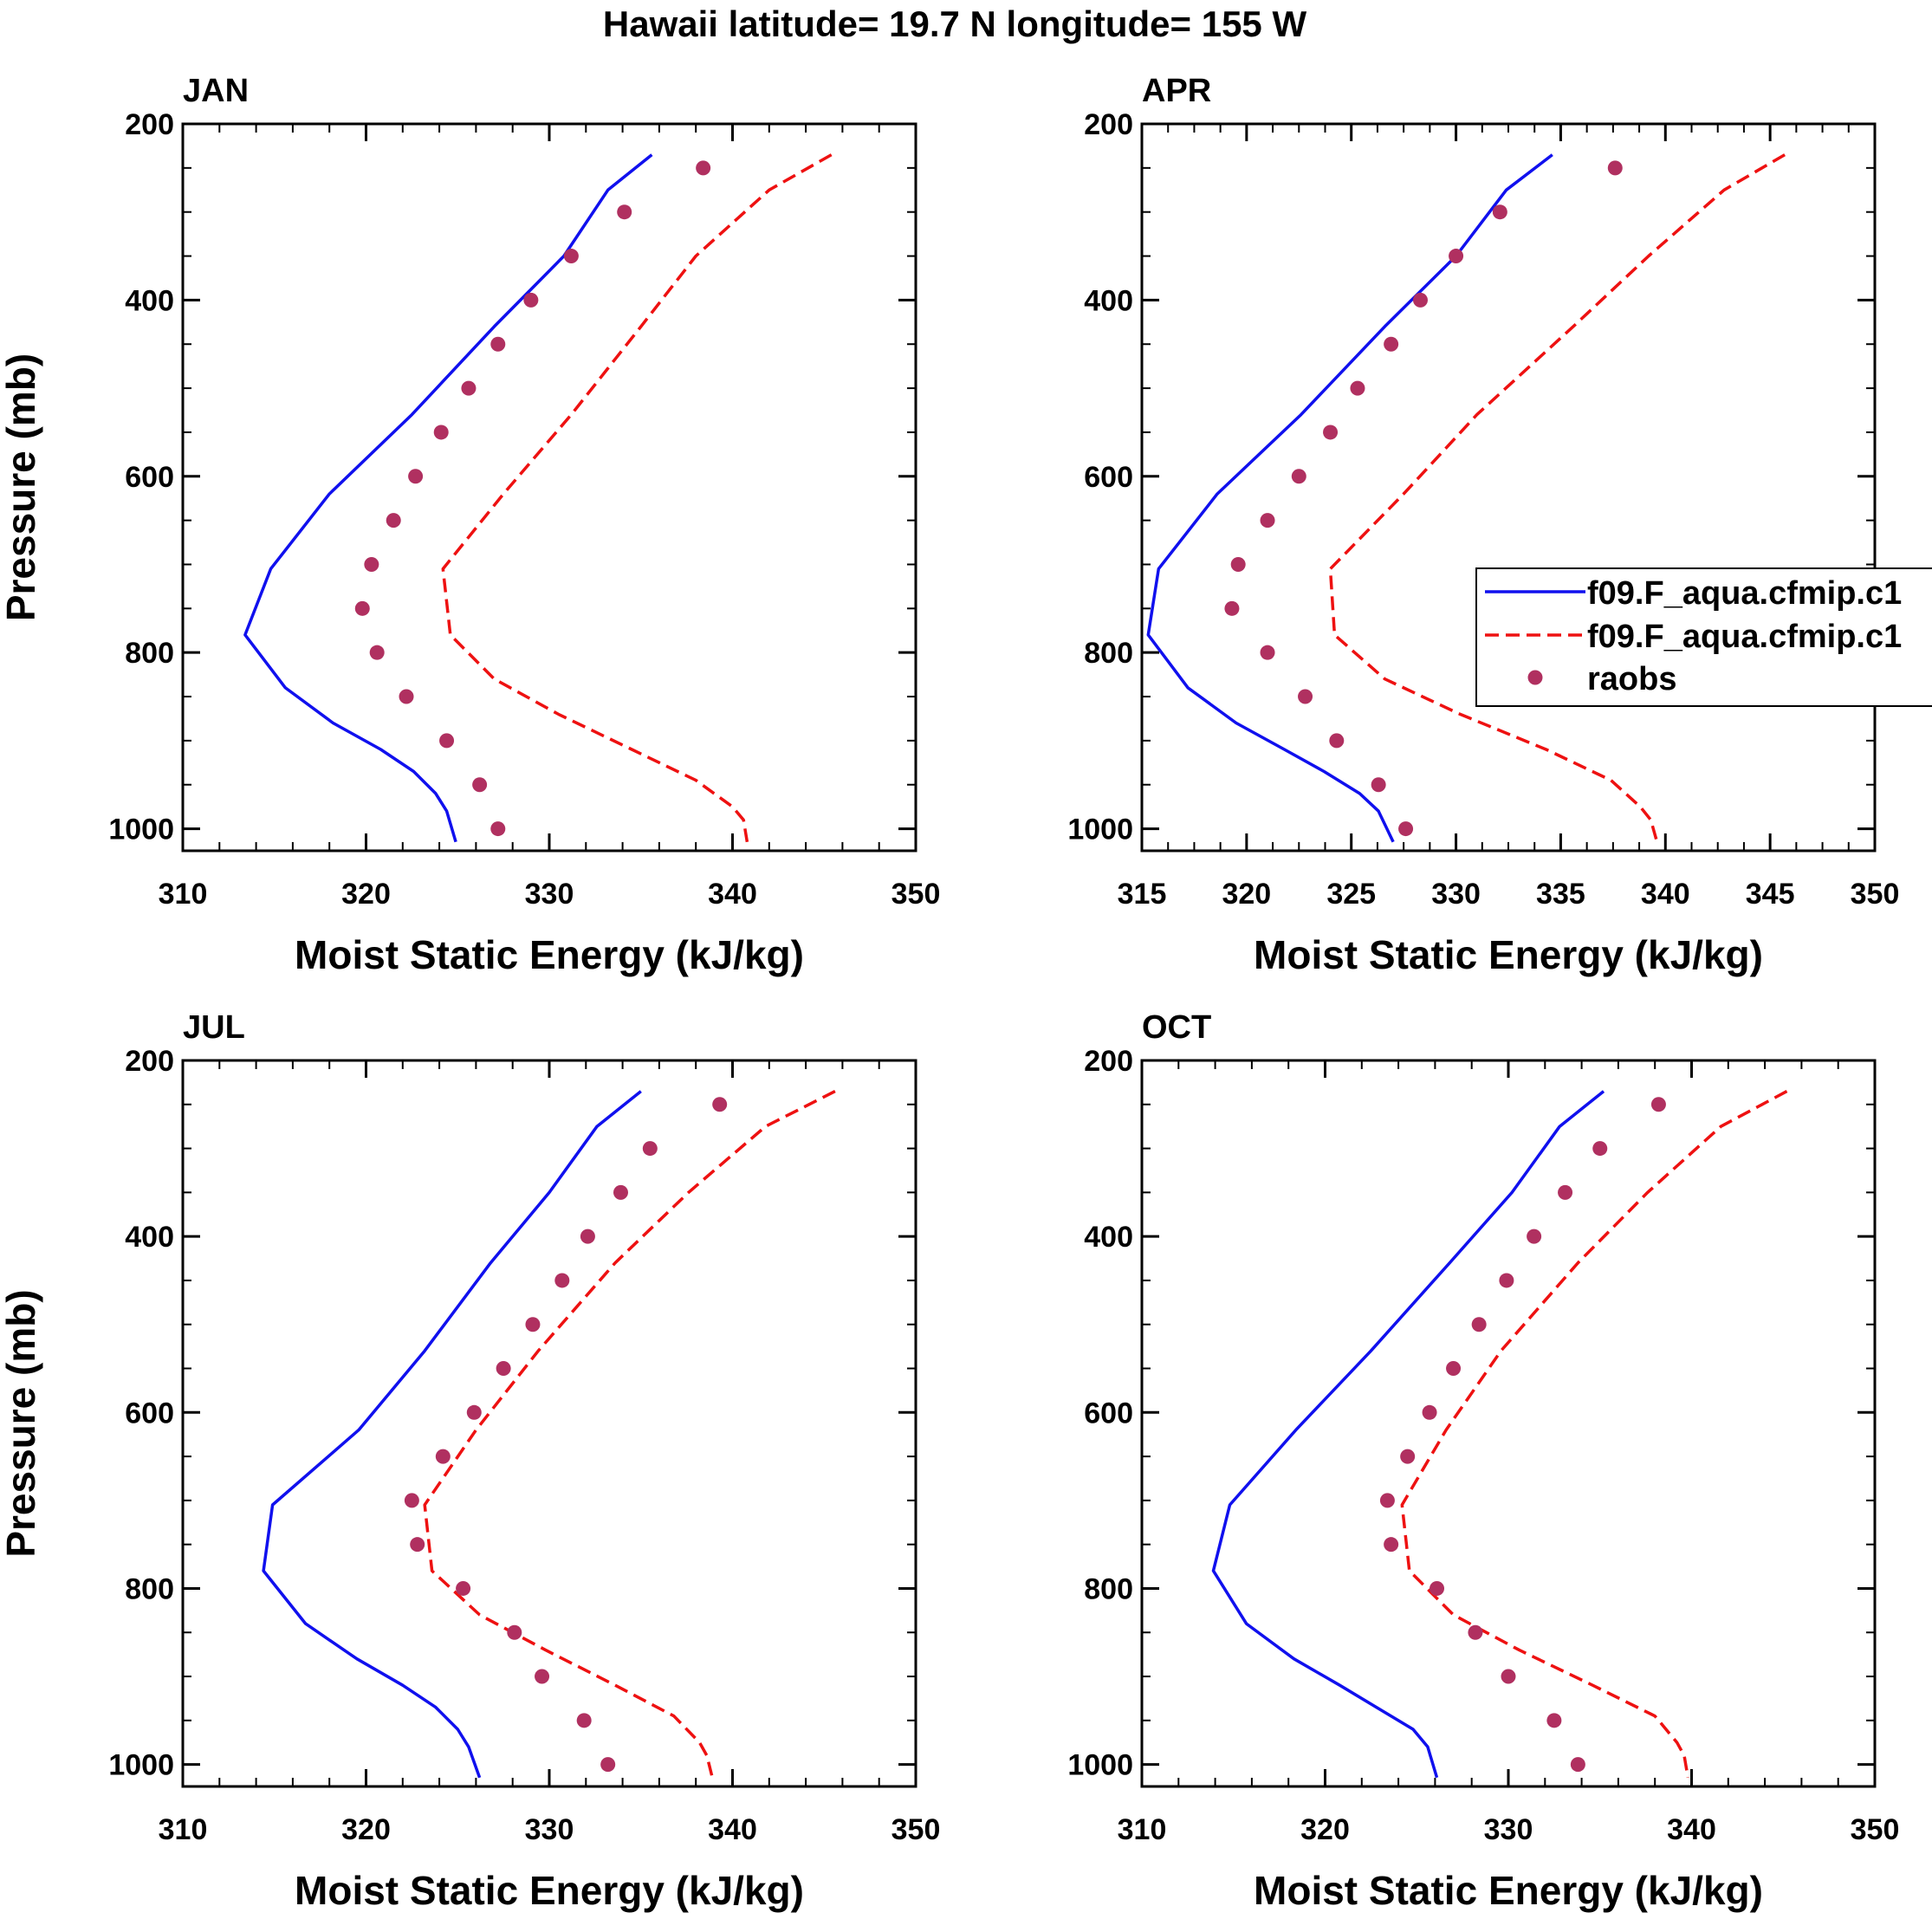 The width and height of the screenshot is (1932, 1932). I want to click on legend-box, so click(1703, 637).